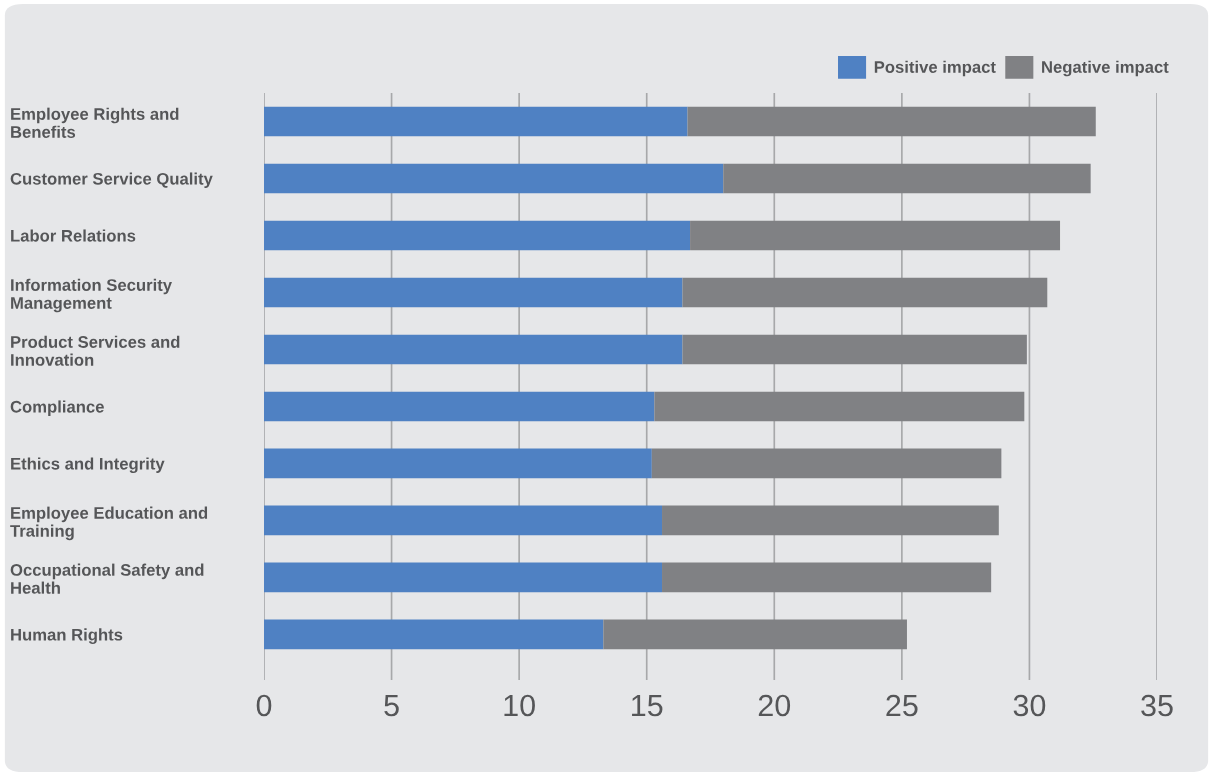  I want to click on x-tick-label: 30, so click(1029, 705).